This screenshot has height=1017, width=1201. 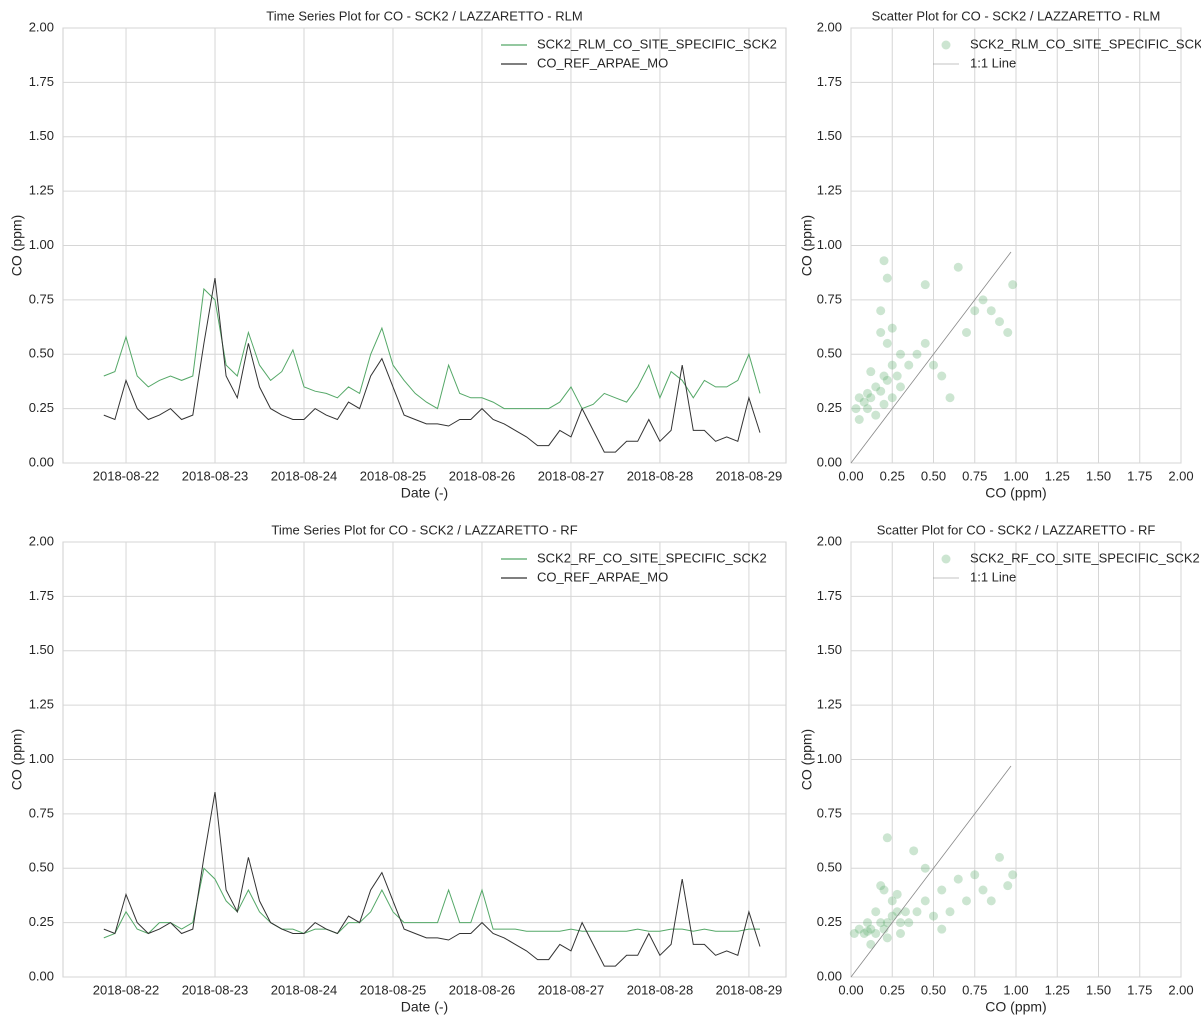 I want to click on x-tick-label: 2018-08-23, so click(x=215, y=989).